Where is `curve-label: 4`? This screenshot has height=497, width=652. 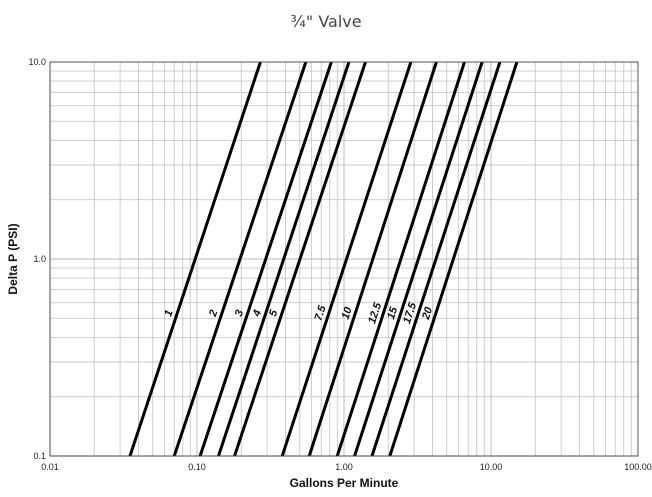 curve-label: 4 is located at coordinates (258, 313).